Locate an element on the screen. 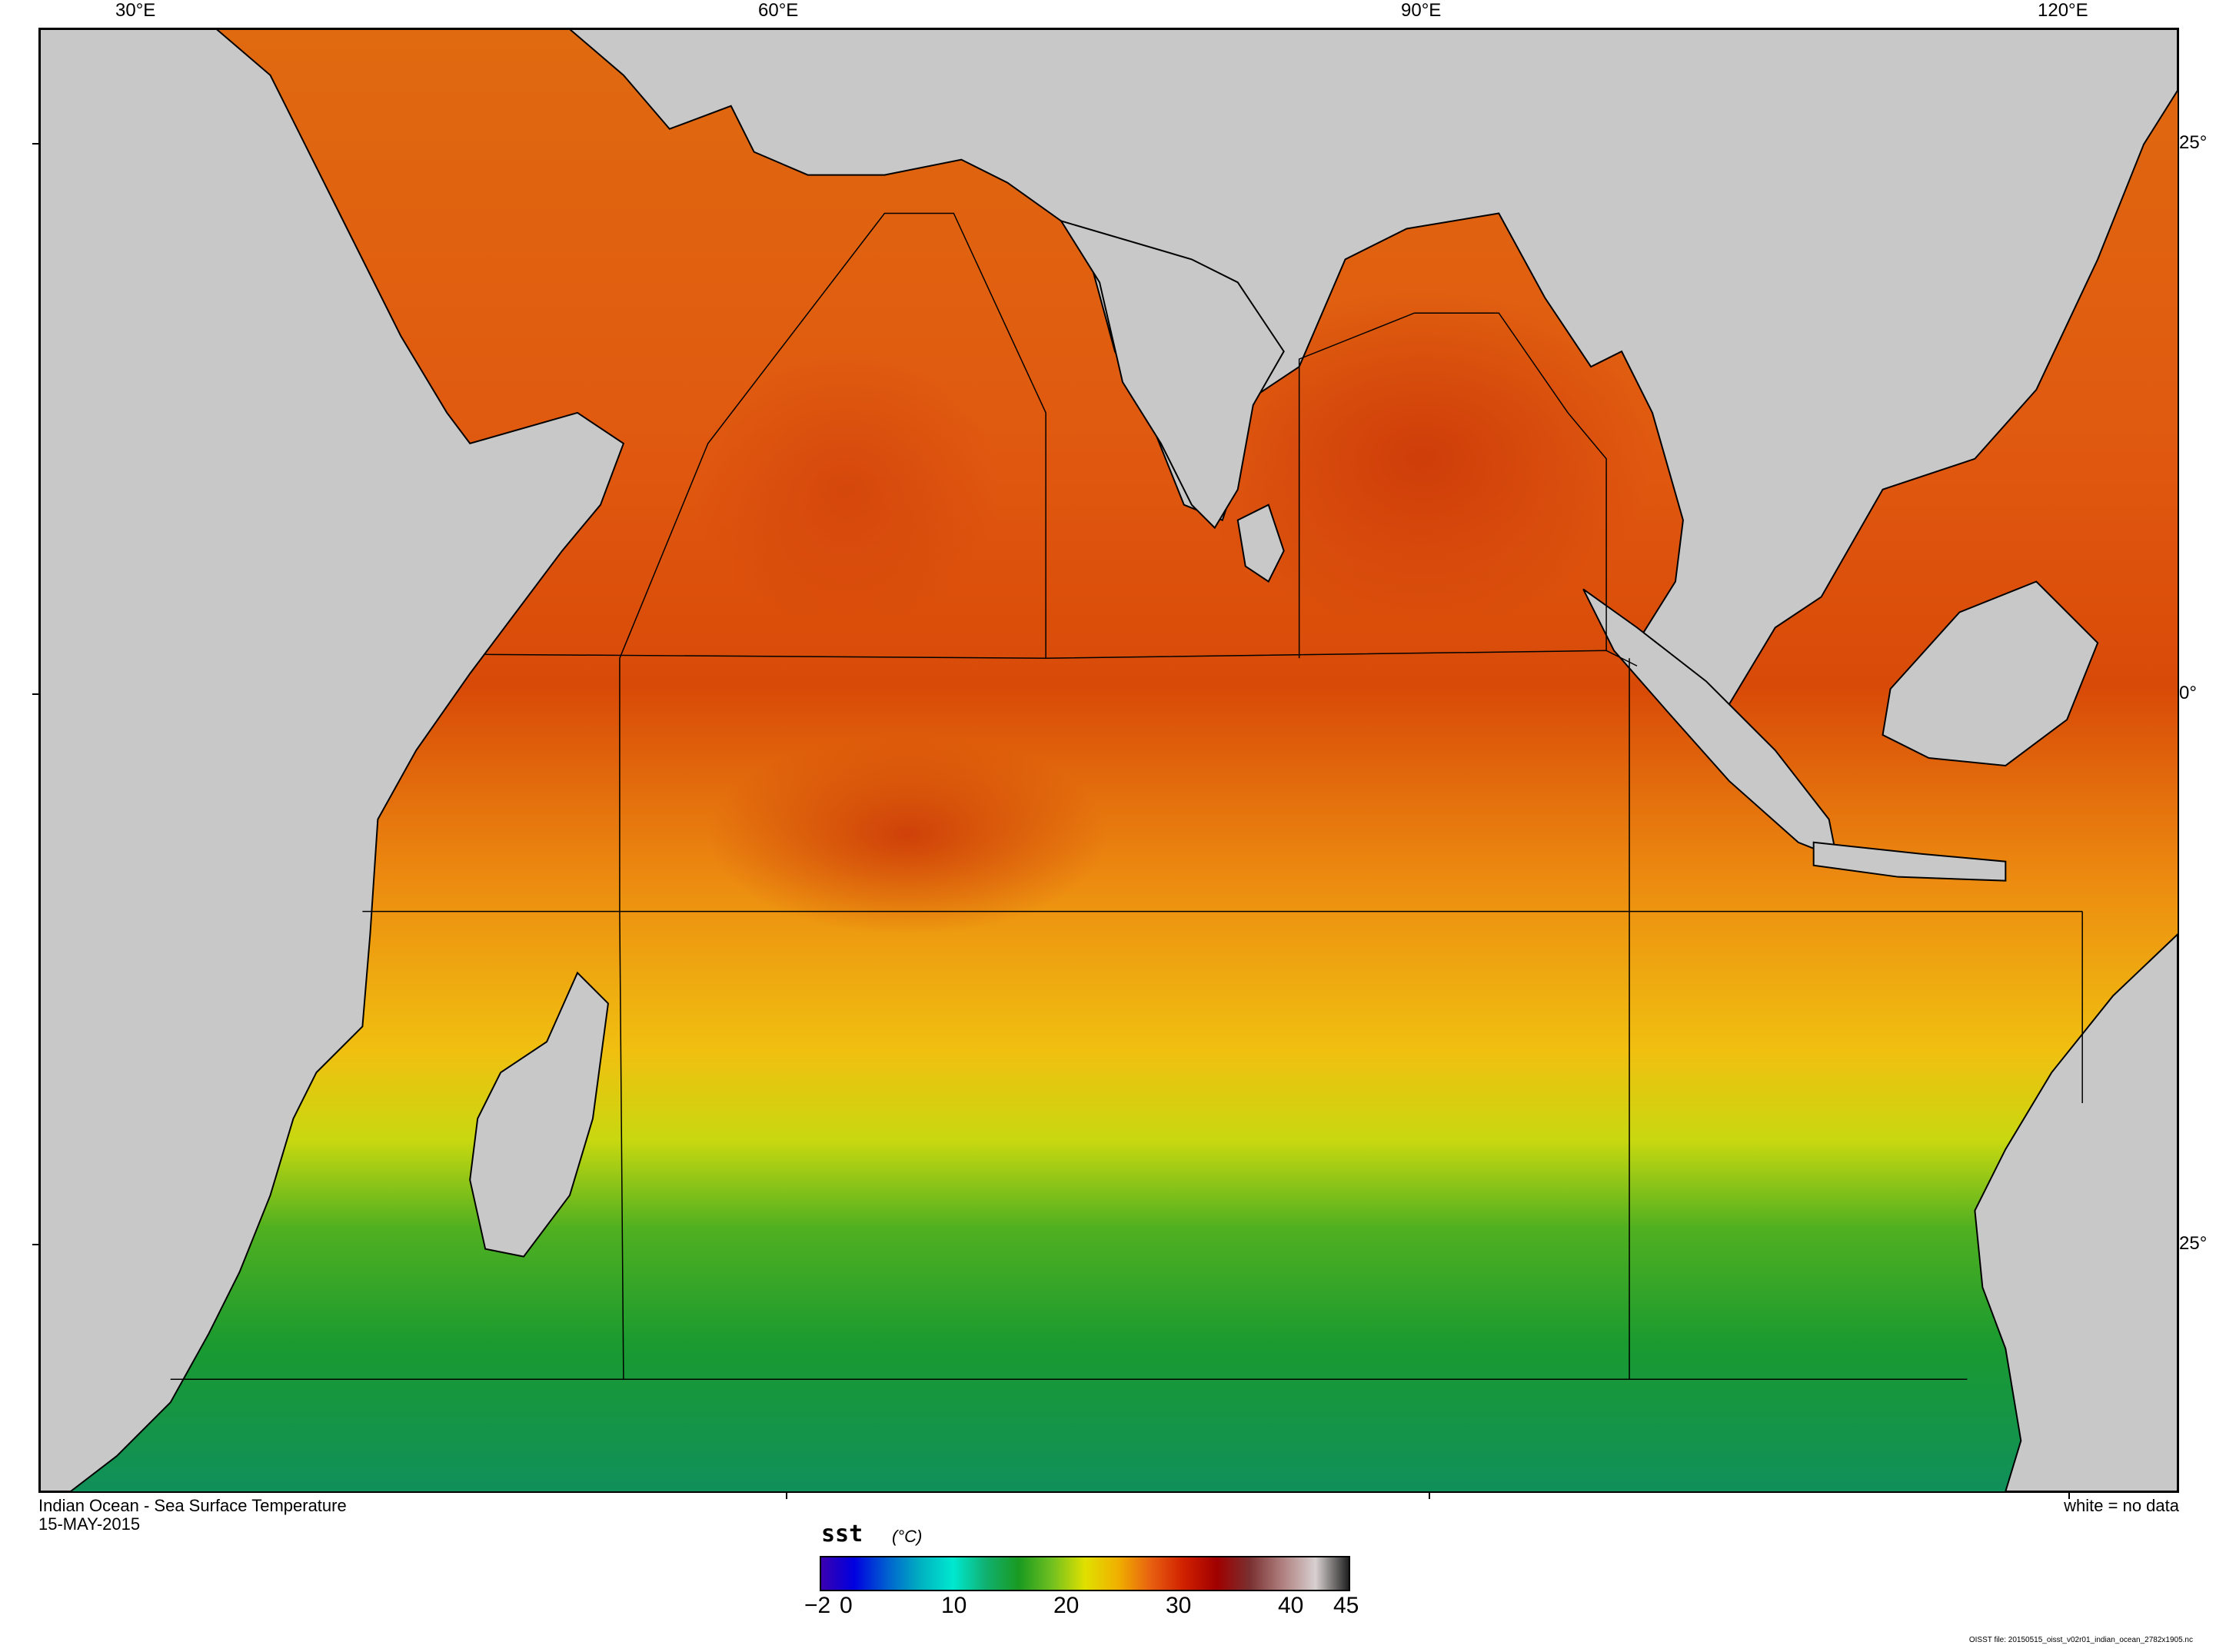 The height and width of the screenshot is (1652, 2216). warm-pool-bay-of-bengal is located at coordinates (1421, 459).